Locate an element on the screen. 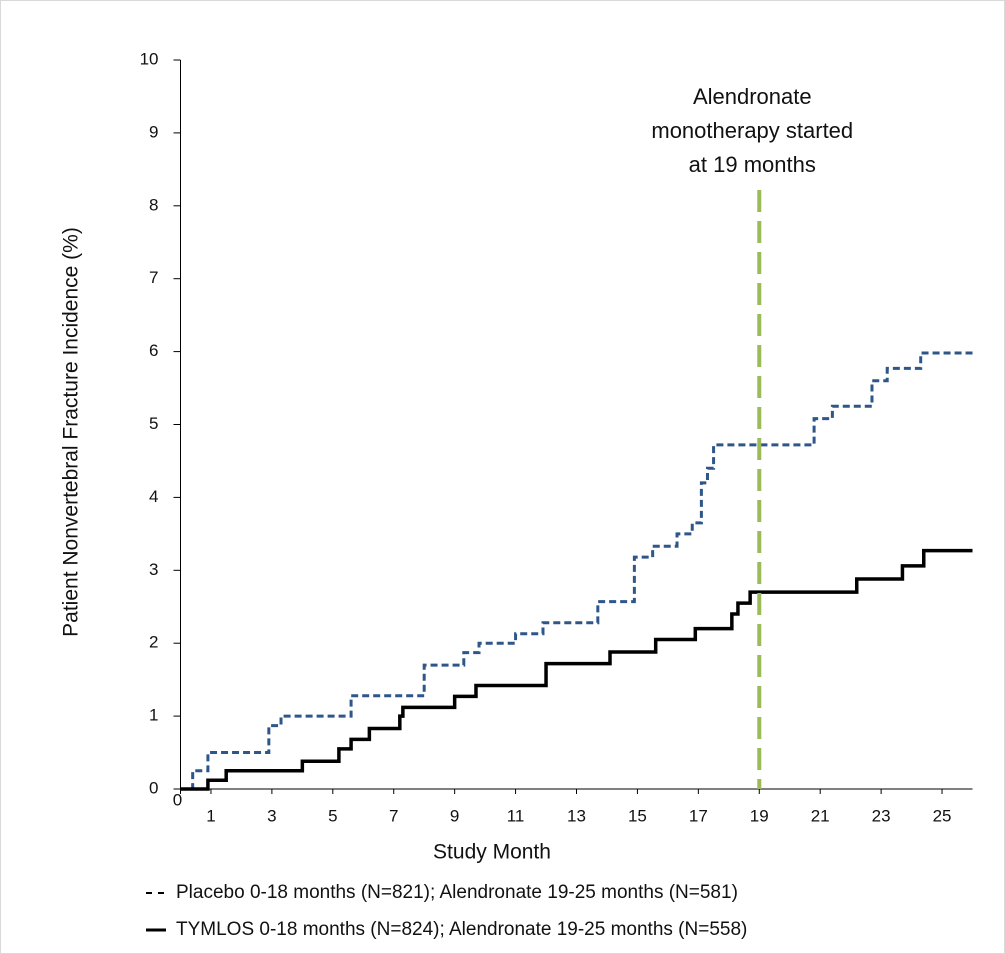  y-tick-label: 10 is located at coordinates (149, 58).